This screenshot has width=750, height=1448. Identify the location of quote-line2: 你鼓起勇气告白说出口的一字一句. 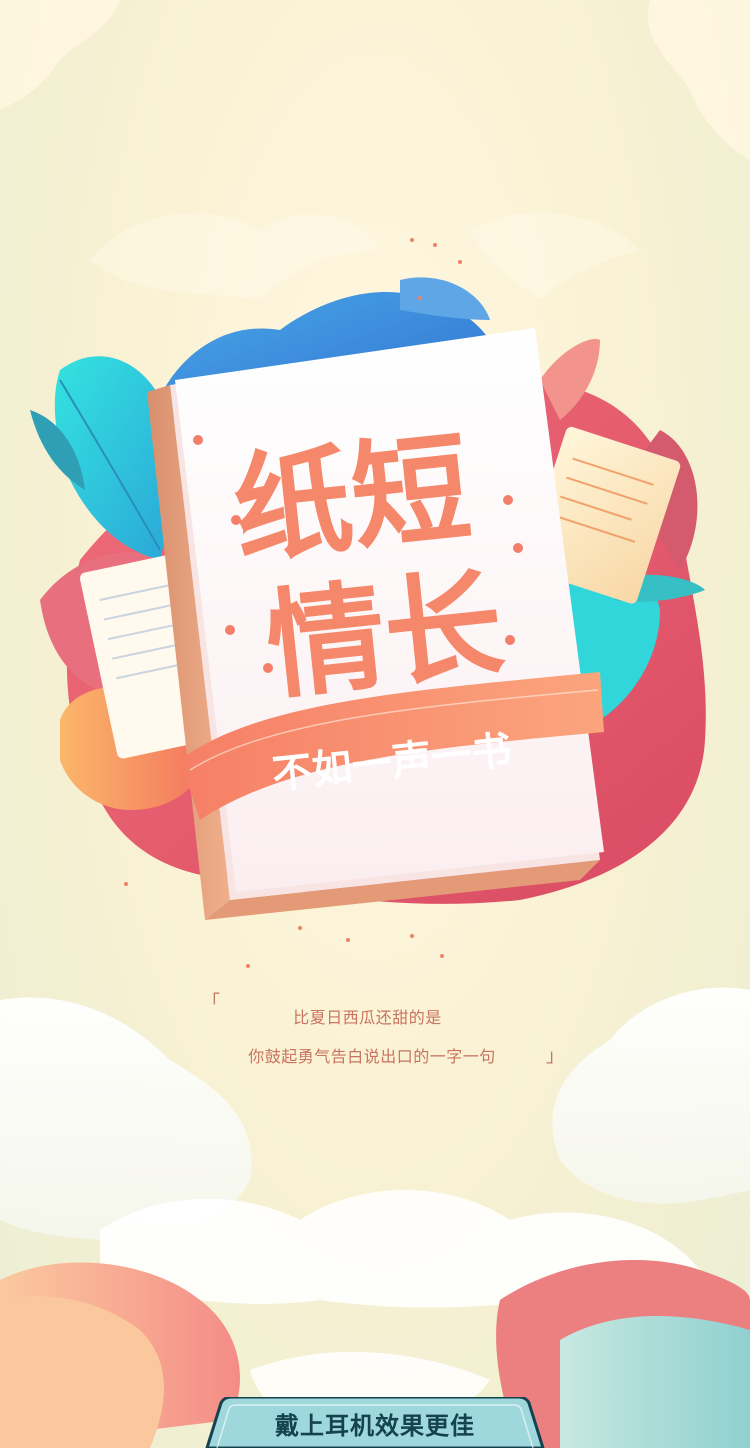
(372, 1056).